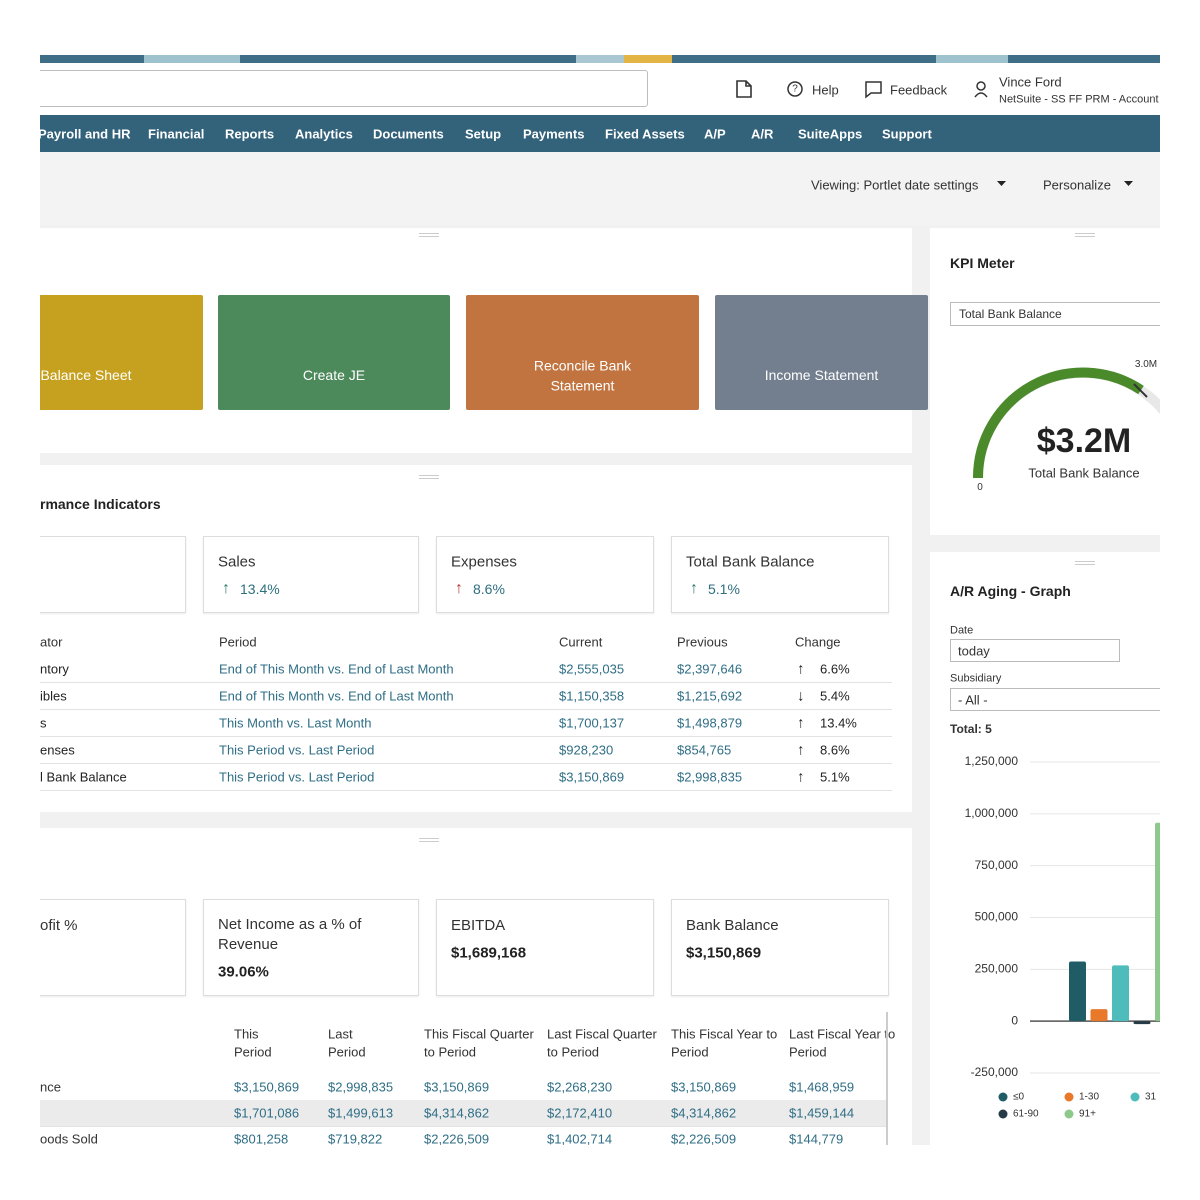 This screenshot has height=1200, width=1200. Describe the element at coordinates (821, 375) in the screenshot. I see `tile-label: Income Statement` at that location.